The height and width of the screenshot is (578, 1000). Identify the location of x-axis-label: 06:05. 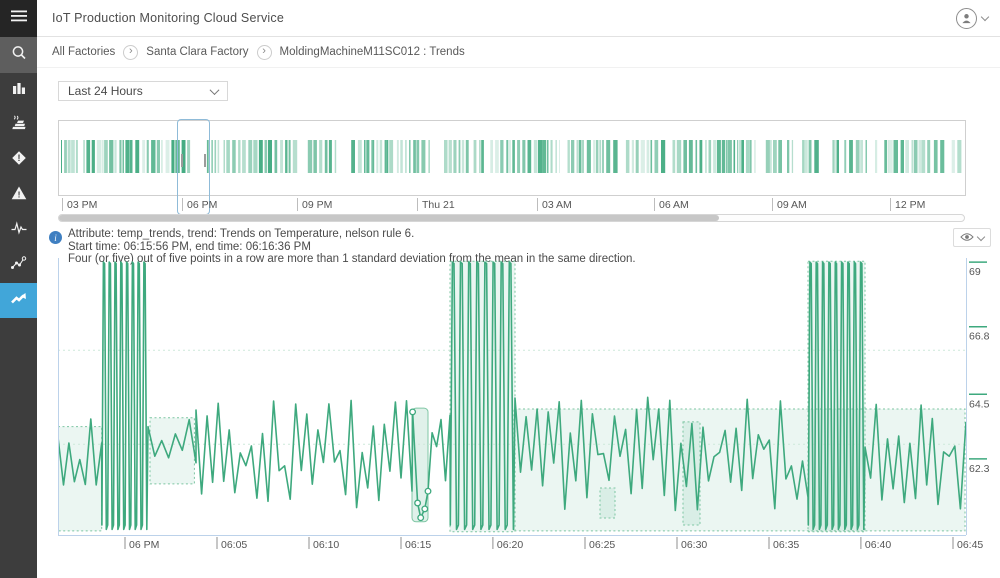
(234, 545).